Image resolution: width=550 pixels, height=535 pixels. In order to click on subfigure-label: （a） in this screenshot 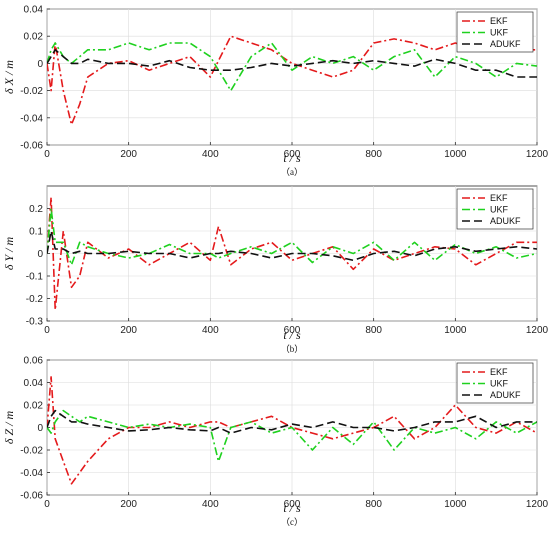, I will do `click(292, 172)`.